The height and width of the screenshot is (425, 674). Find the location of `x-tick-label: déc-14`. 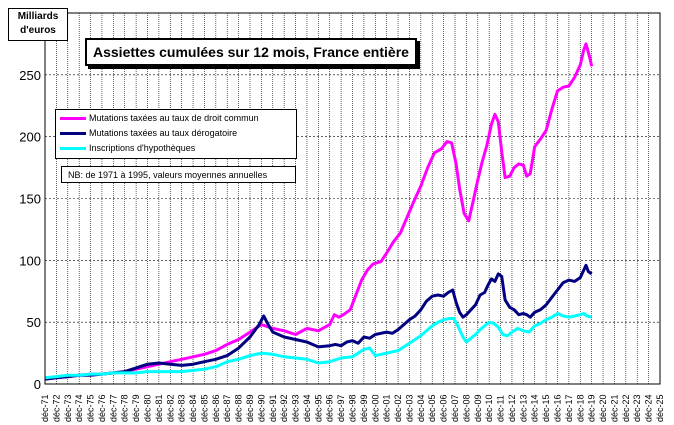

x-tick-label: déc-14 is located at coordinates (535, 408).